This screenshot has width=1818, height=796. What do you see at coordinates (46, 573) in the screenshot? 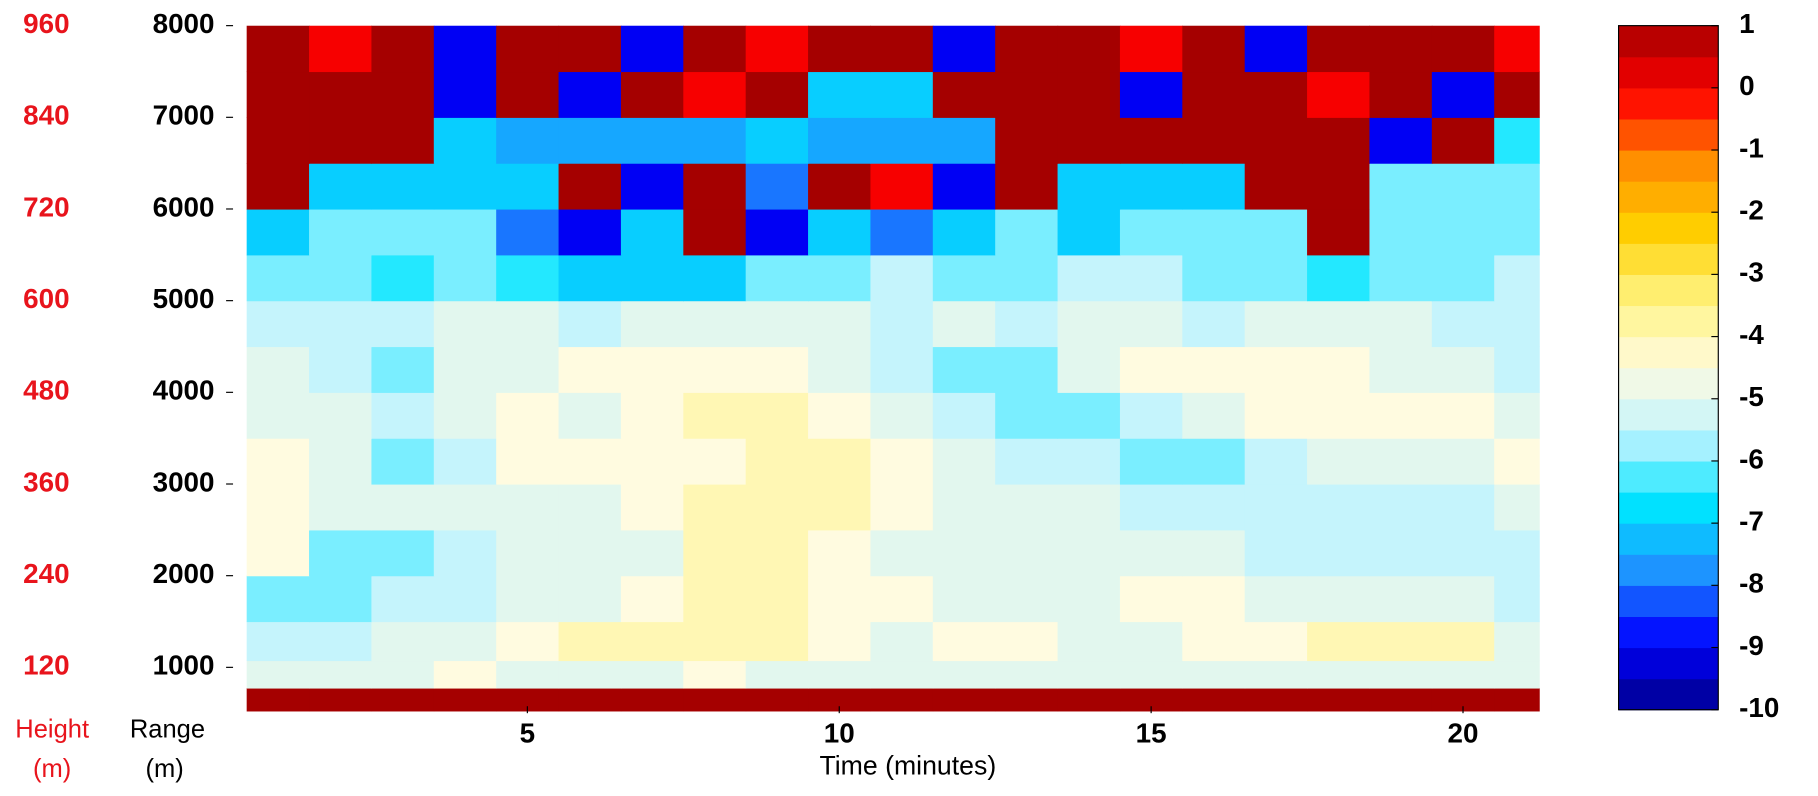
I see `y2-tick-label: 240` at bounding box center [46, 573].